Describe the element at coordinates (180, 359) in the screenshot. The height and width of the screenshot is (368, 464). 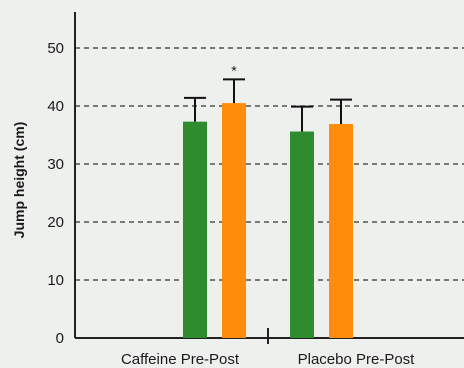
I see `category-label: Caffeine Pre-Post` at that location.